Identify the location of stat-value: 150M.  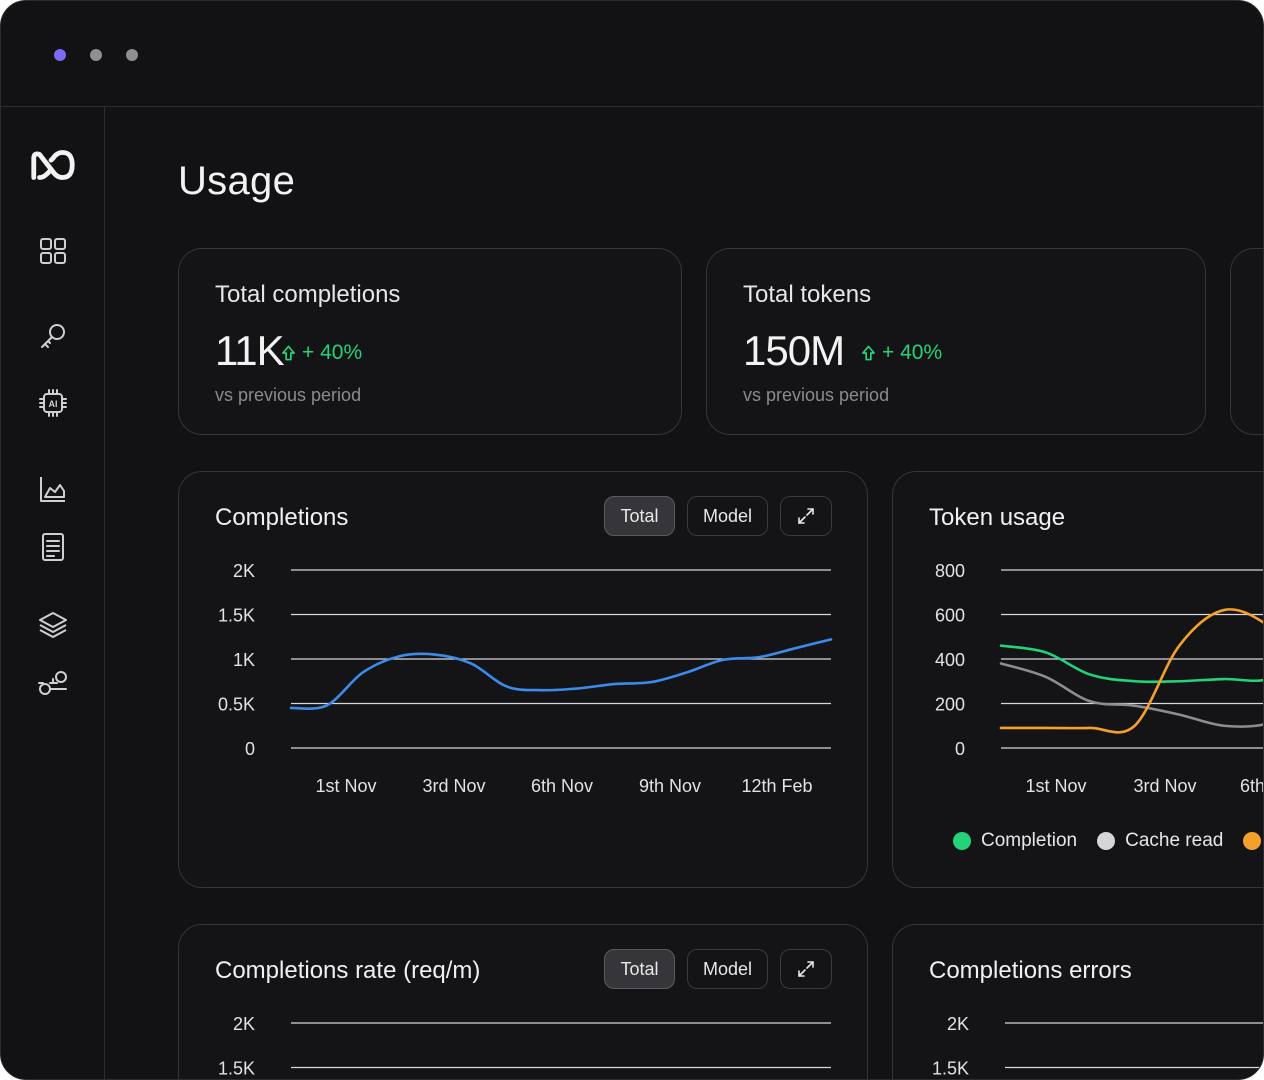
(794, 350).